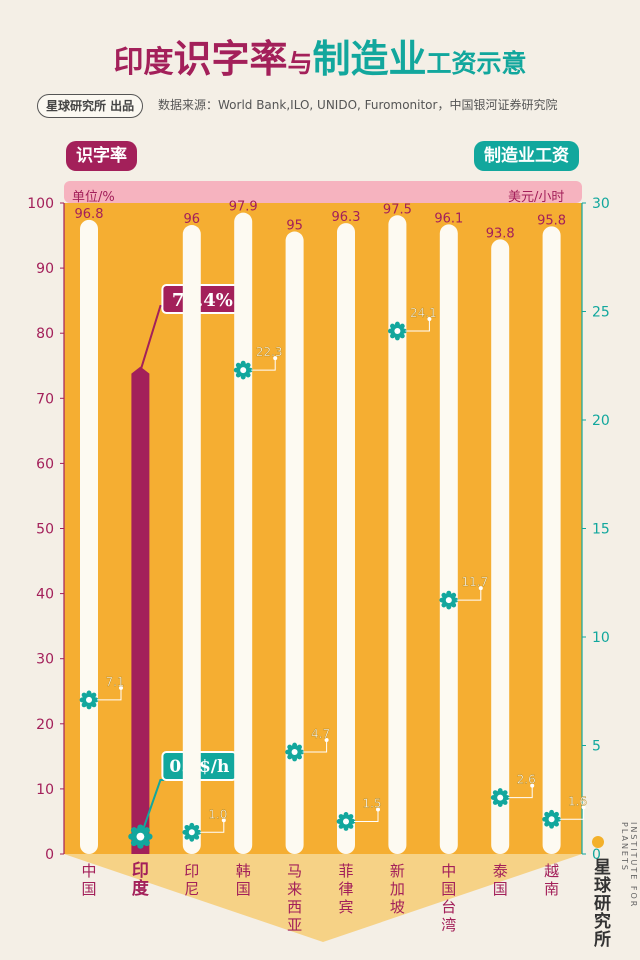 The height and width of the screenshot is (960, 640). I want to click on literacy-value-label: 95.8, so click(551, 220).